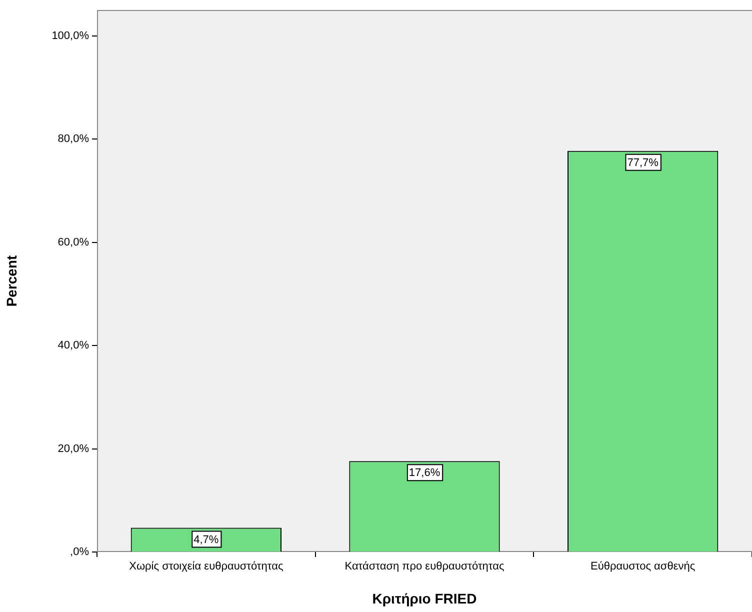 The height and width of the screenshot is (612, 752). What do you see at coordinates (206, 540) in the screenshot?
I see `data-label: 4,7%` at bounding box center [206, 540].